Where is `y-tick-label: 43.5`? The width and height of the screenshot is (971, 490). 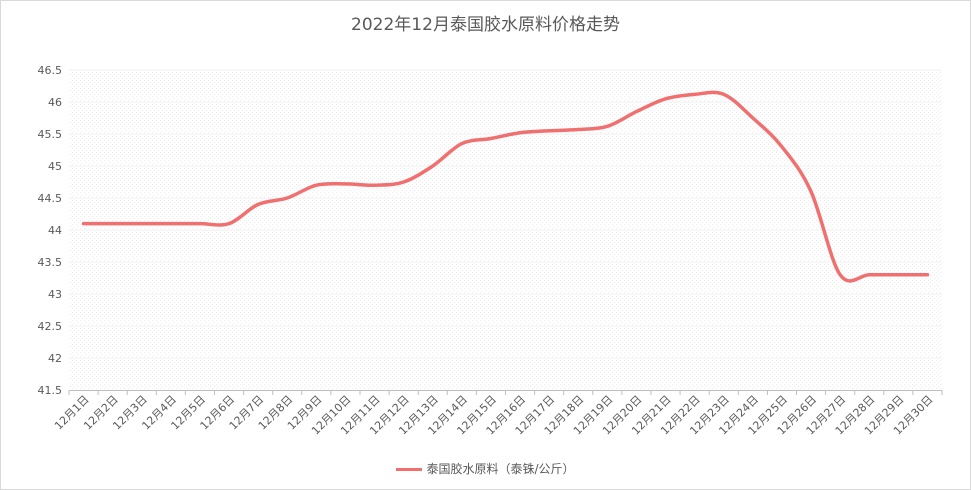
y-tick-label: 43.5 is located at coordinates (50, 262).